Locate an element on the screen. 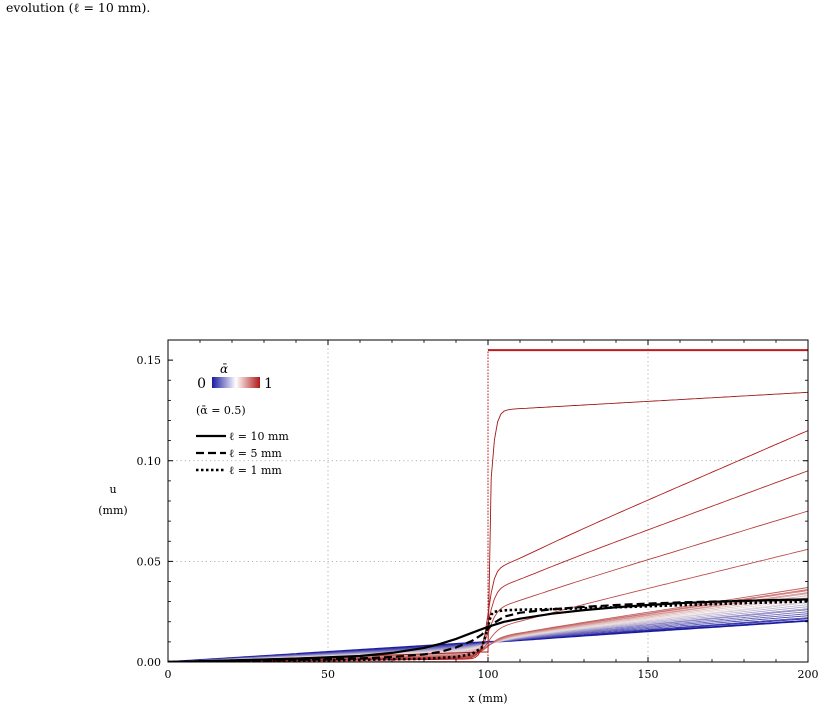  y-tick-label: 0.15 is located at coordinates (149, 360).